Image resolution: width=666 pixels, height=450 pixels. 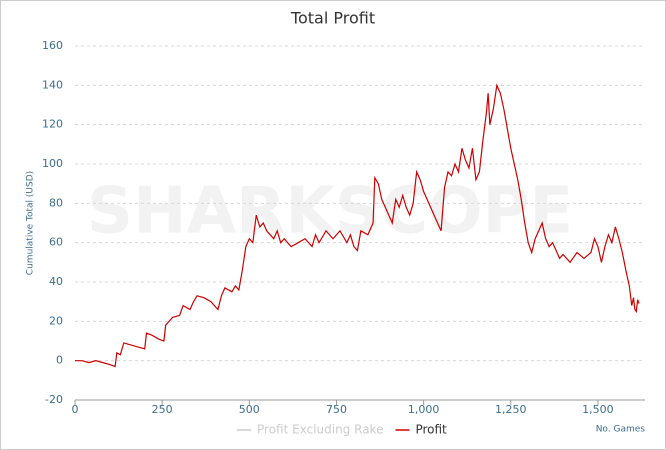 What do you see at coordinates (52, 124) in the screenshot?
I see `y-tick-label: 120` at bounding box center [52, 124].